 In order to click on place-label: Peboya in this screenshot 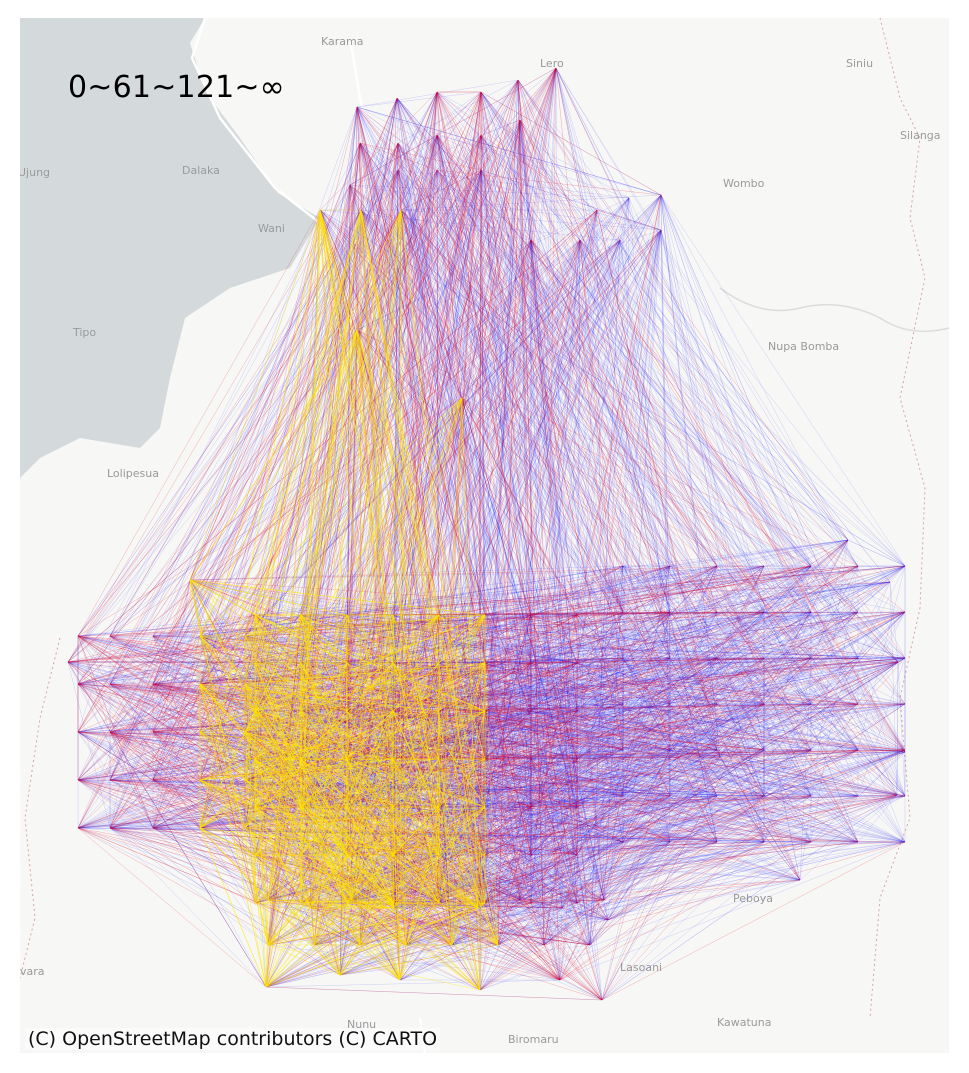, I will do `click(753, 898)`.